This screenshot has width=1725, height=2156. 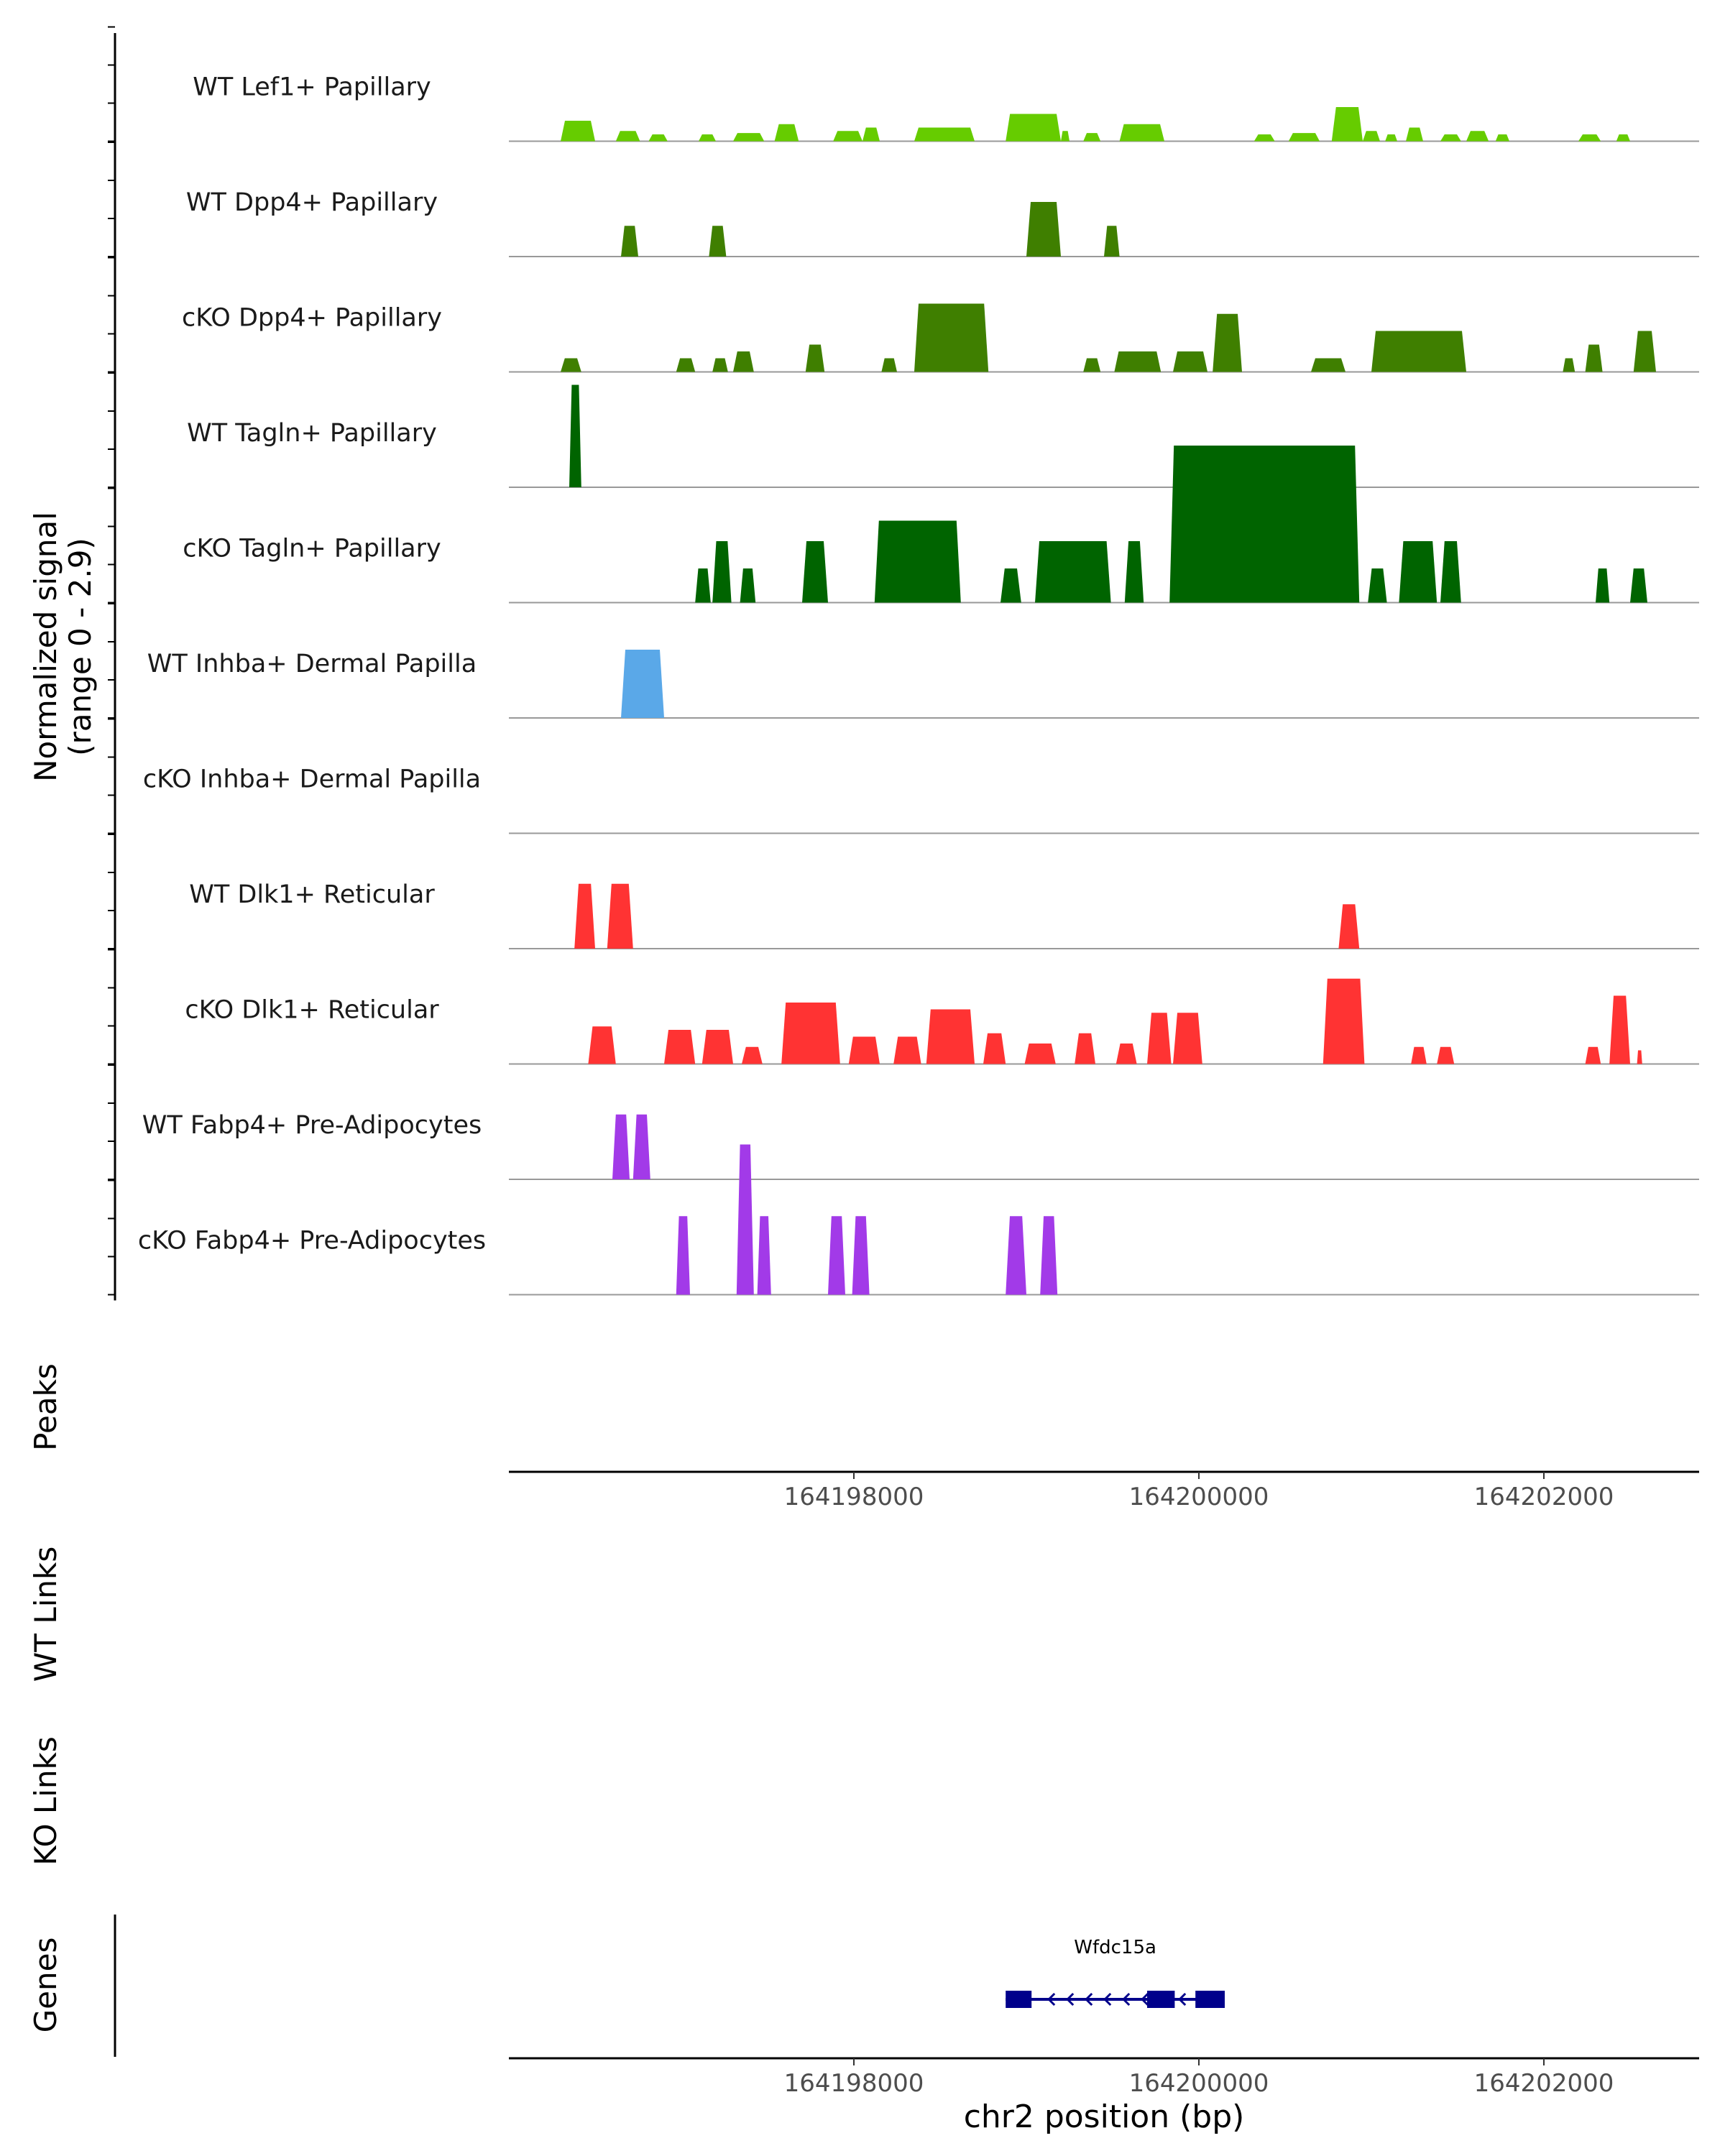 What do you see at coordinates (946, 108) in the screenshot?
I see `track: WT Lef1+ Papillary` at bounding box center [946, 108].